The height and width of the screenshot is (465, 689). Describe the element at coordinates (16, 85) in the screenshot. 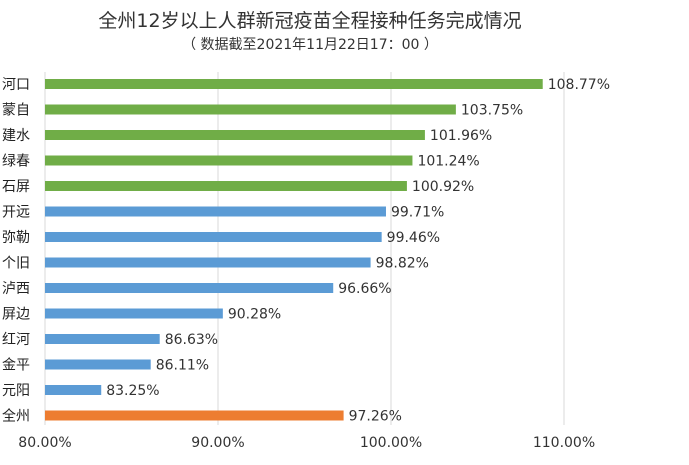

I see `category-label: 河口` at that location.